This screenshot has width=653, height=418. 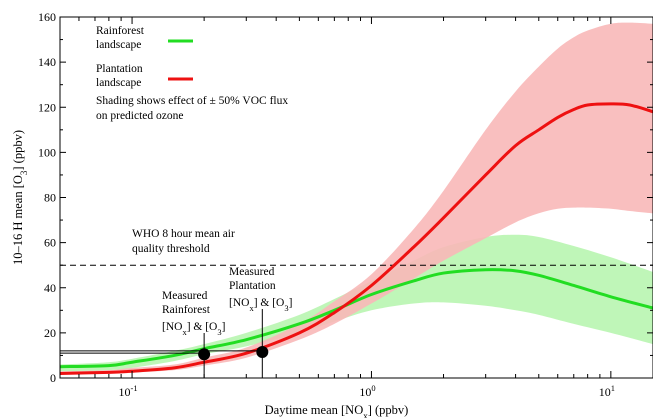 What do you see at coordinates (47, 107) in the screenshot?
I see `ytick-label-6: 120` at bounding box center [47, 107].